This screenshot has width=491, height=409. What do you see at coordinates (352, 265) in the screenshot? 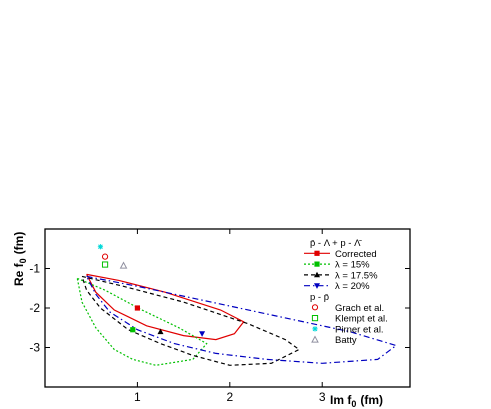
I see `legend-label-15: λ = 15%` at bounding box center [352, 265].